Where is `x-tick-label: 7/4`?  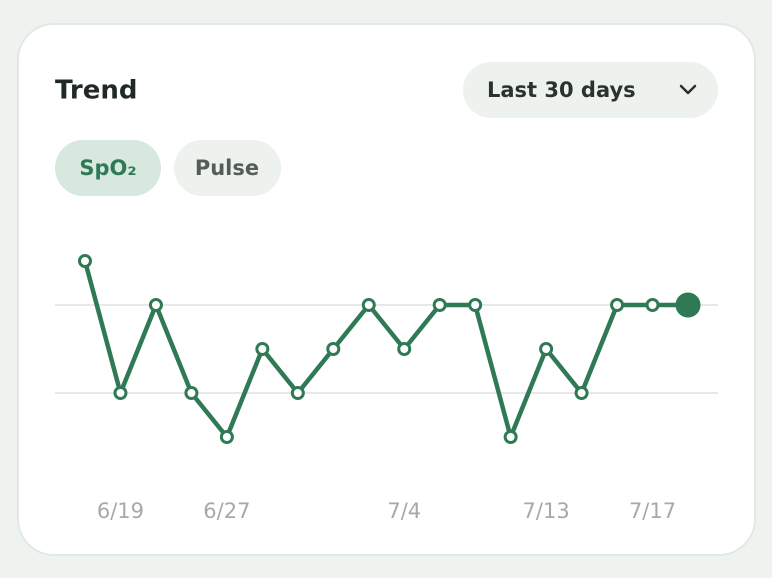 x-tick-label: 7/4 is located at coordinates (404, 511).